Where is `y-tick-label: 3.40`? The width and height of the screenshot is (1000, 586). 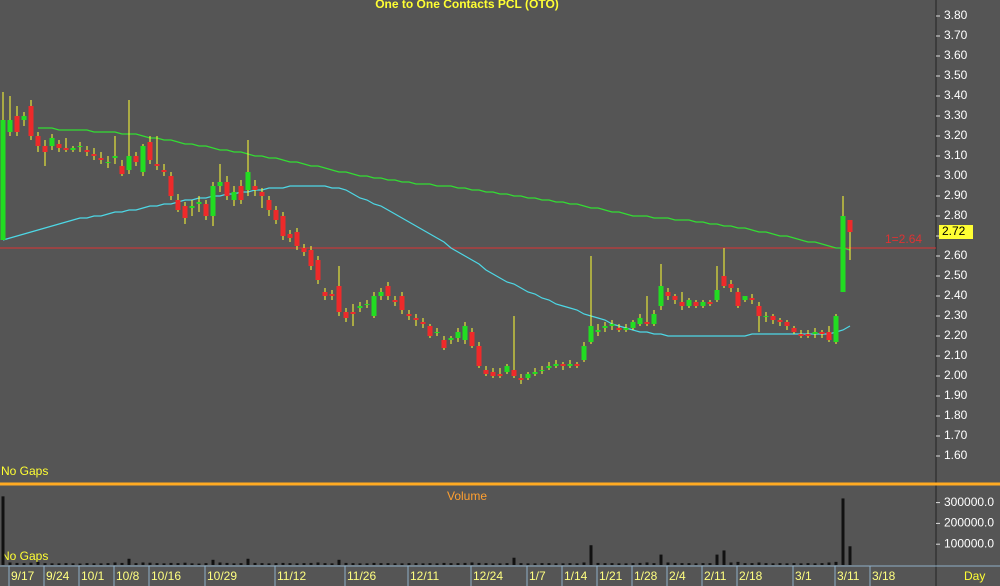 y-tick-label: 3.40 is located at coordinates (956, 95).